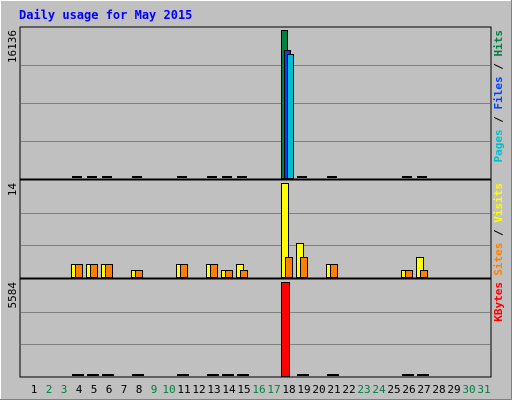 This screenshot has width=512, height=405. What do you see at coordinates (12, 295) in the screenshot?
I see `panel-max-label: 5584` at bounding box center [12, 295].